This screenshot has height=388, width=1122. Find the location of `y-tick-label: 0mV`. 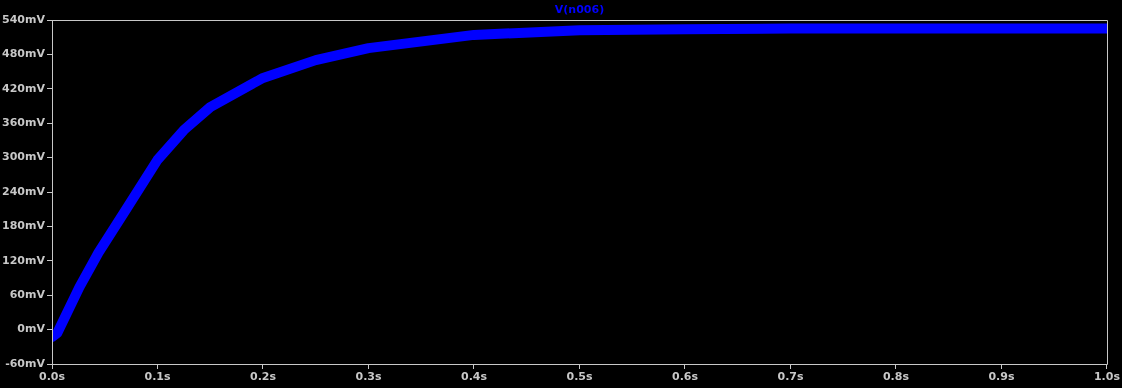

y-tick-label: 0mV is located at coordinates (31, 329).